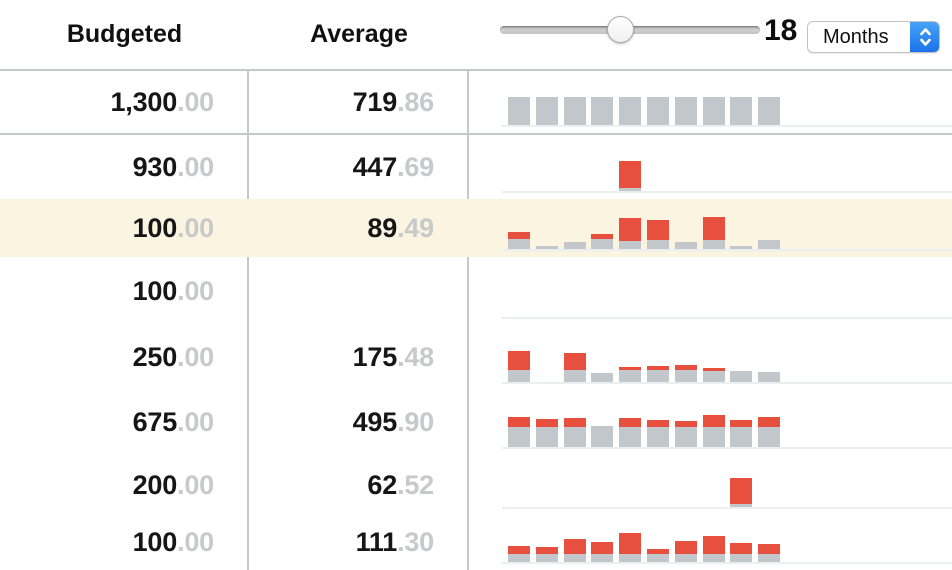  I want to click on slider-thumb, so click(620, 29).